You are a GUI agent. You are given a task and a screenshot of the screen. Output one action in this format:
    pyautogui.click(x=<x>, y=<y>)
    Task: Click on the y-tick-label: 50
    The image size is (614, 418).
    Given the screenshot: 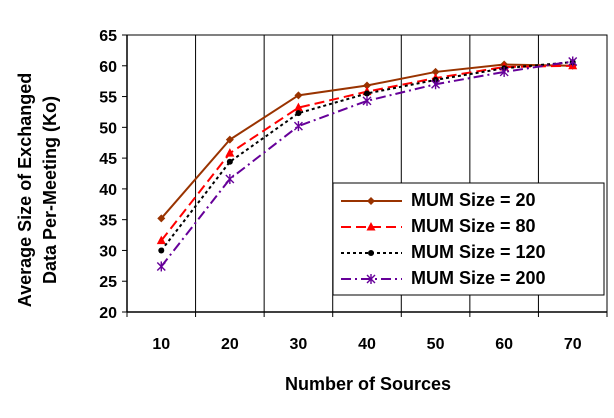 What is the action you would take?
    pyautogui.click(x=108, y=128)
    